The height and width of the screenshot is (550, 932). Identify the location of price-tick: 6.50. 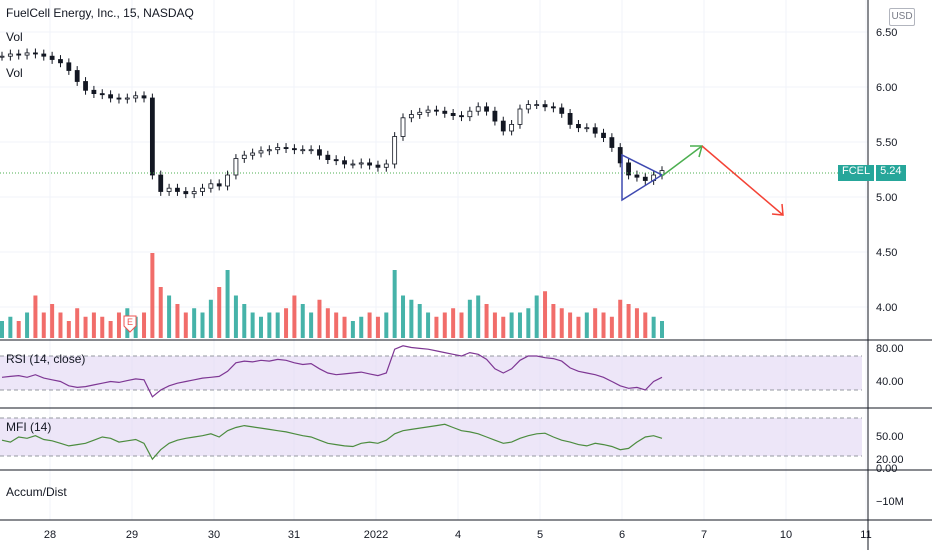
(886, 33).